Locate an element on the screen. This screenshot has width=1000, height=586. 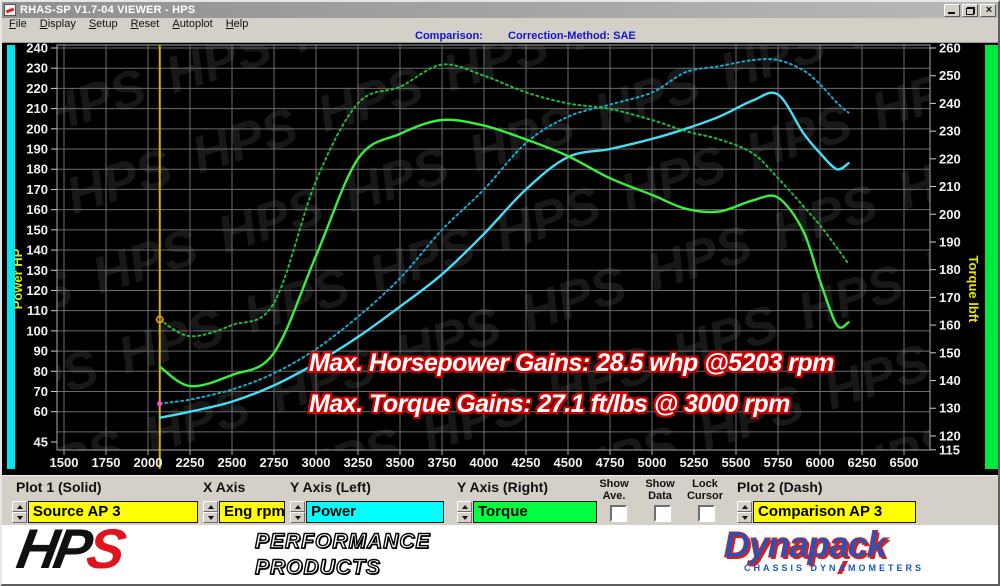
x-tick-label: 3000 is located at coordinates (316, 462).